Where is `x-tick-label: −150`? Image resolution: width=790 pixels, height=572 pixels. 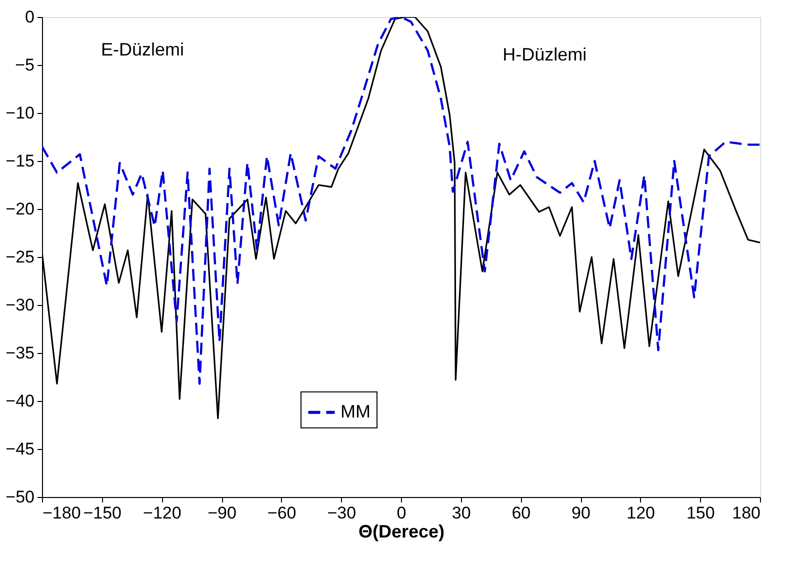
x-tick-label: −150 is located at coordinates (102, 513).